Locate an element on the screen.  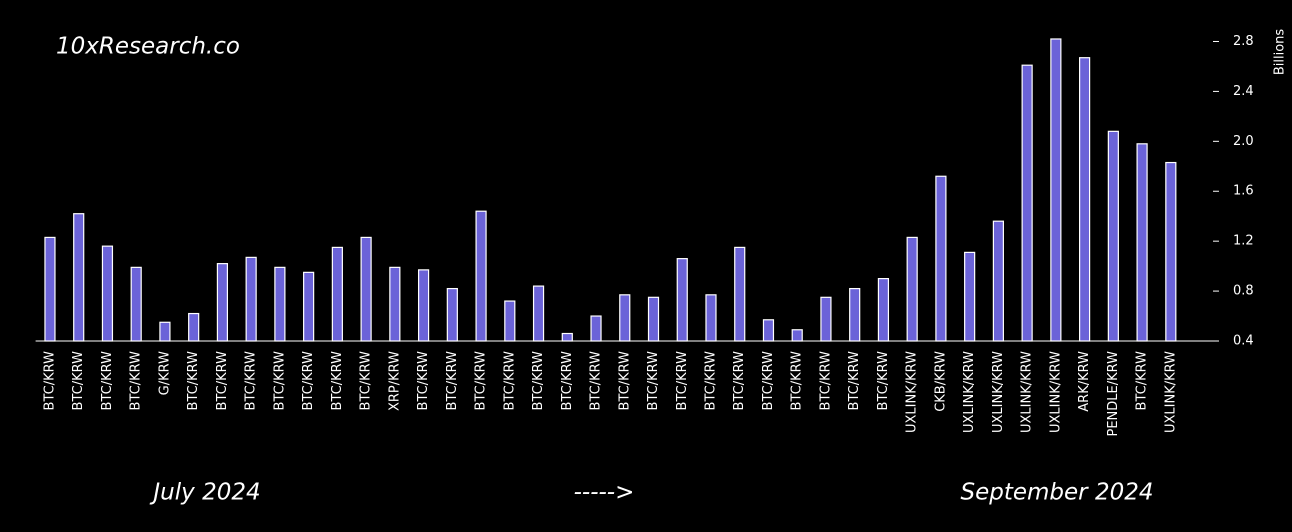
x-tick-label: XRP/KRW is located at coordinates (394, 381).